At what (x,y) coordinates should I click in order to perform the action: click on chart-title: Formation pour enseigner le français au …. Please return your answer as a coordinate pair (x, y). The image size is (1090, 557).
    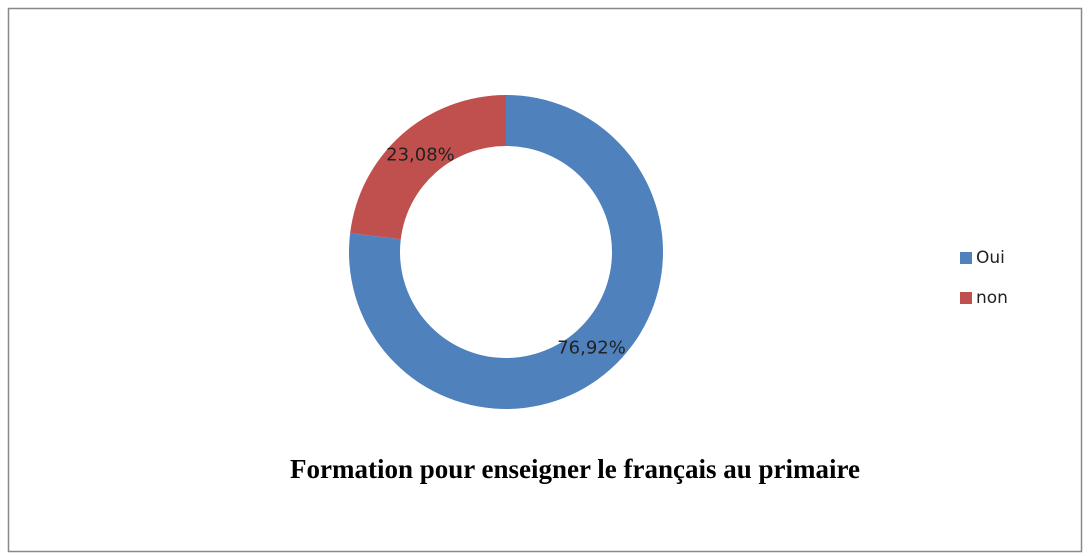
    Looking at the image, I should click on (575, 469).